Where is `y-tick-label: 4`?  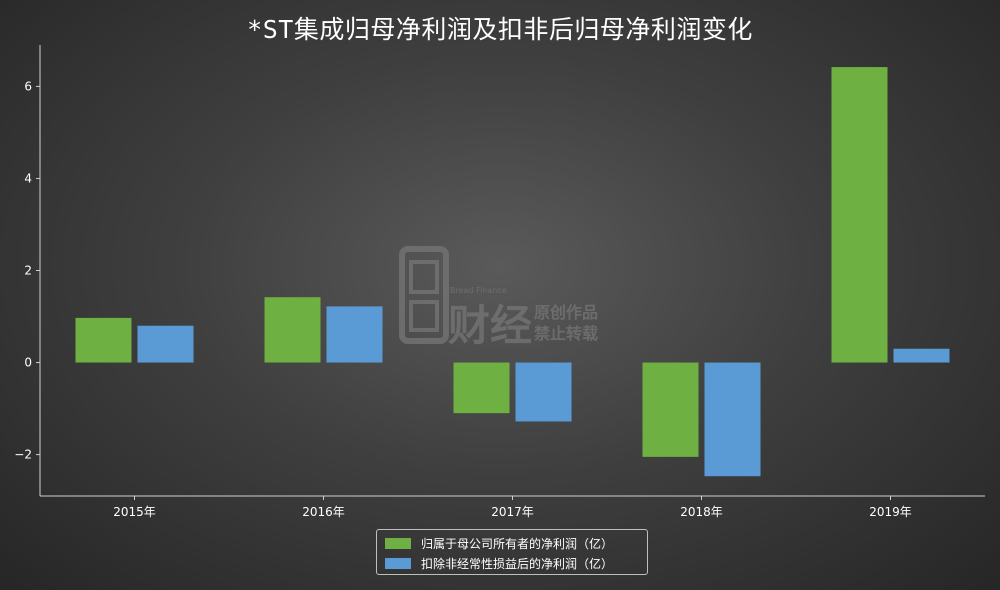 y-tick-label: 4 is located at coordinates (28, 178).